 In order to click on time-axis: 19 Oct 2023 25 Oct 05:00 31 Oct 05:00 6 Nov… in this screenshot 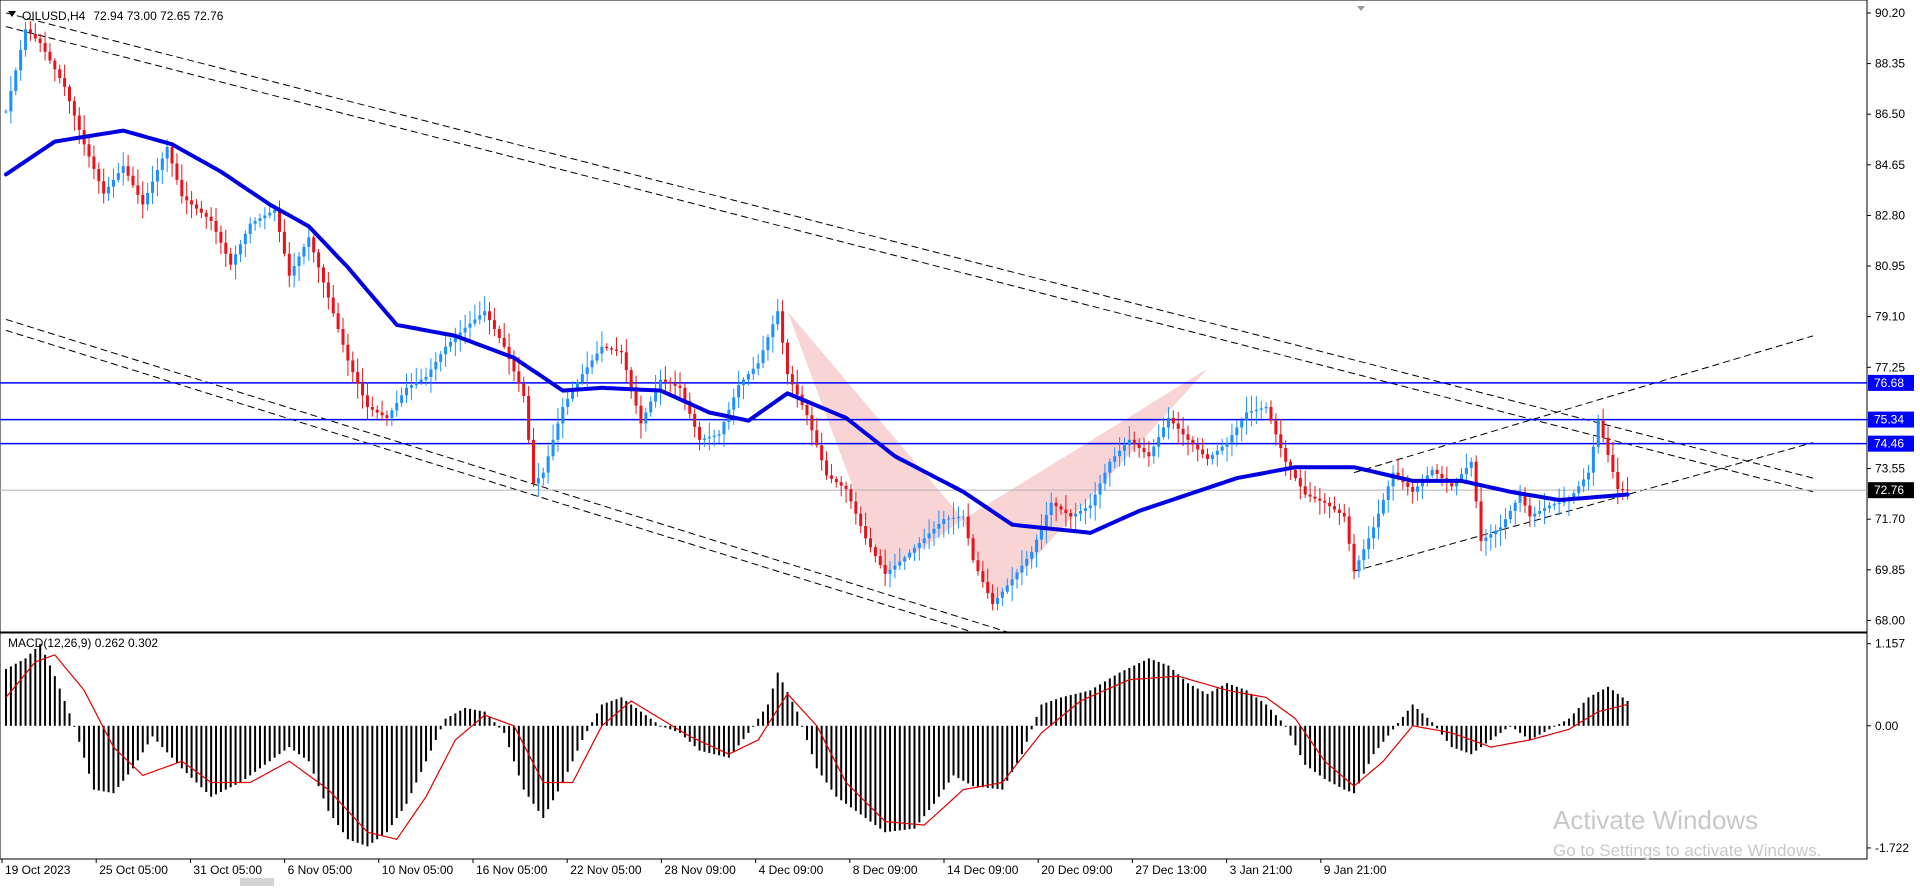, I will do `click(694, 868)`.